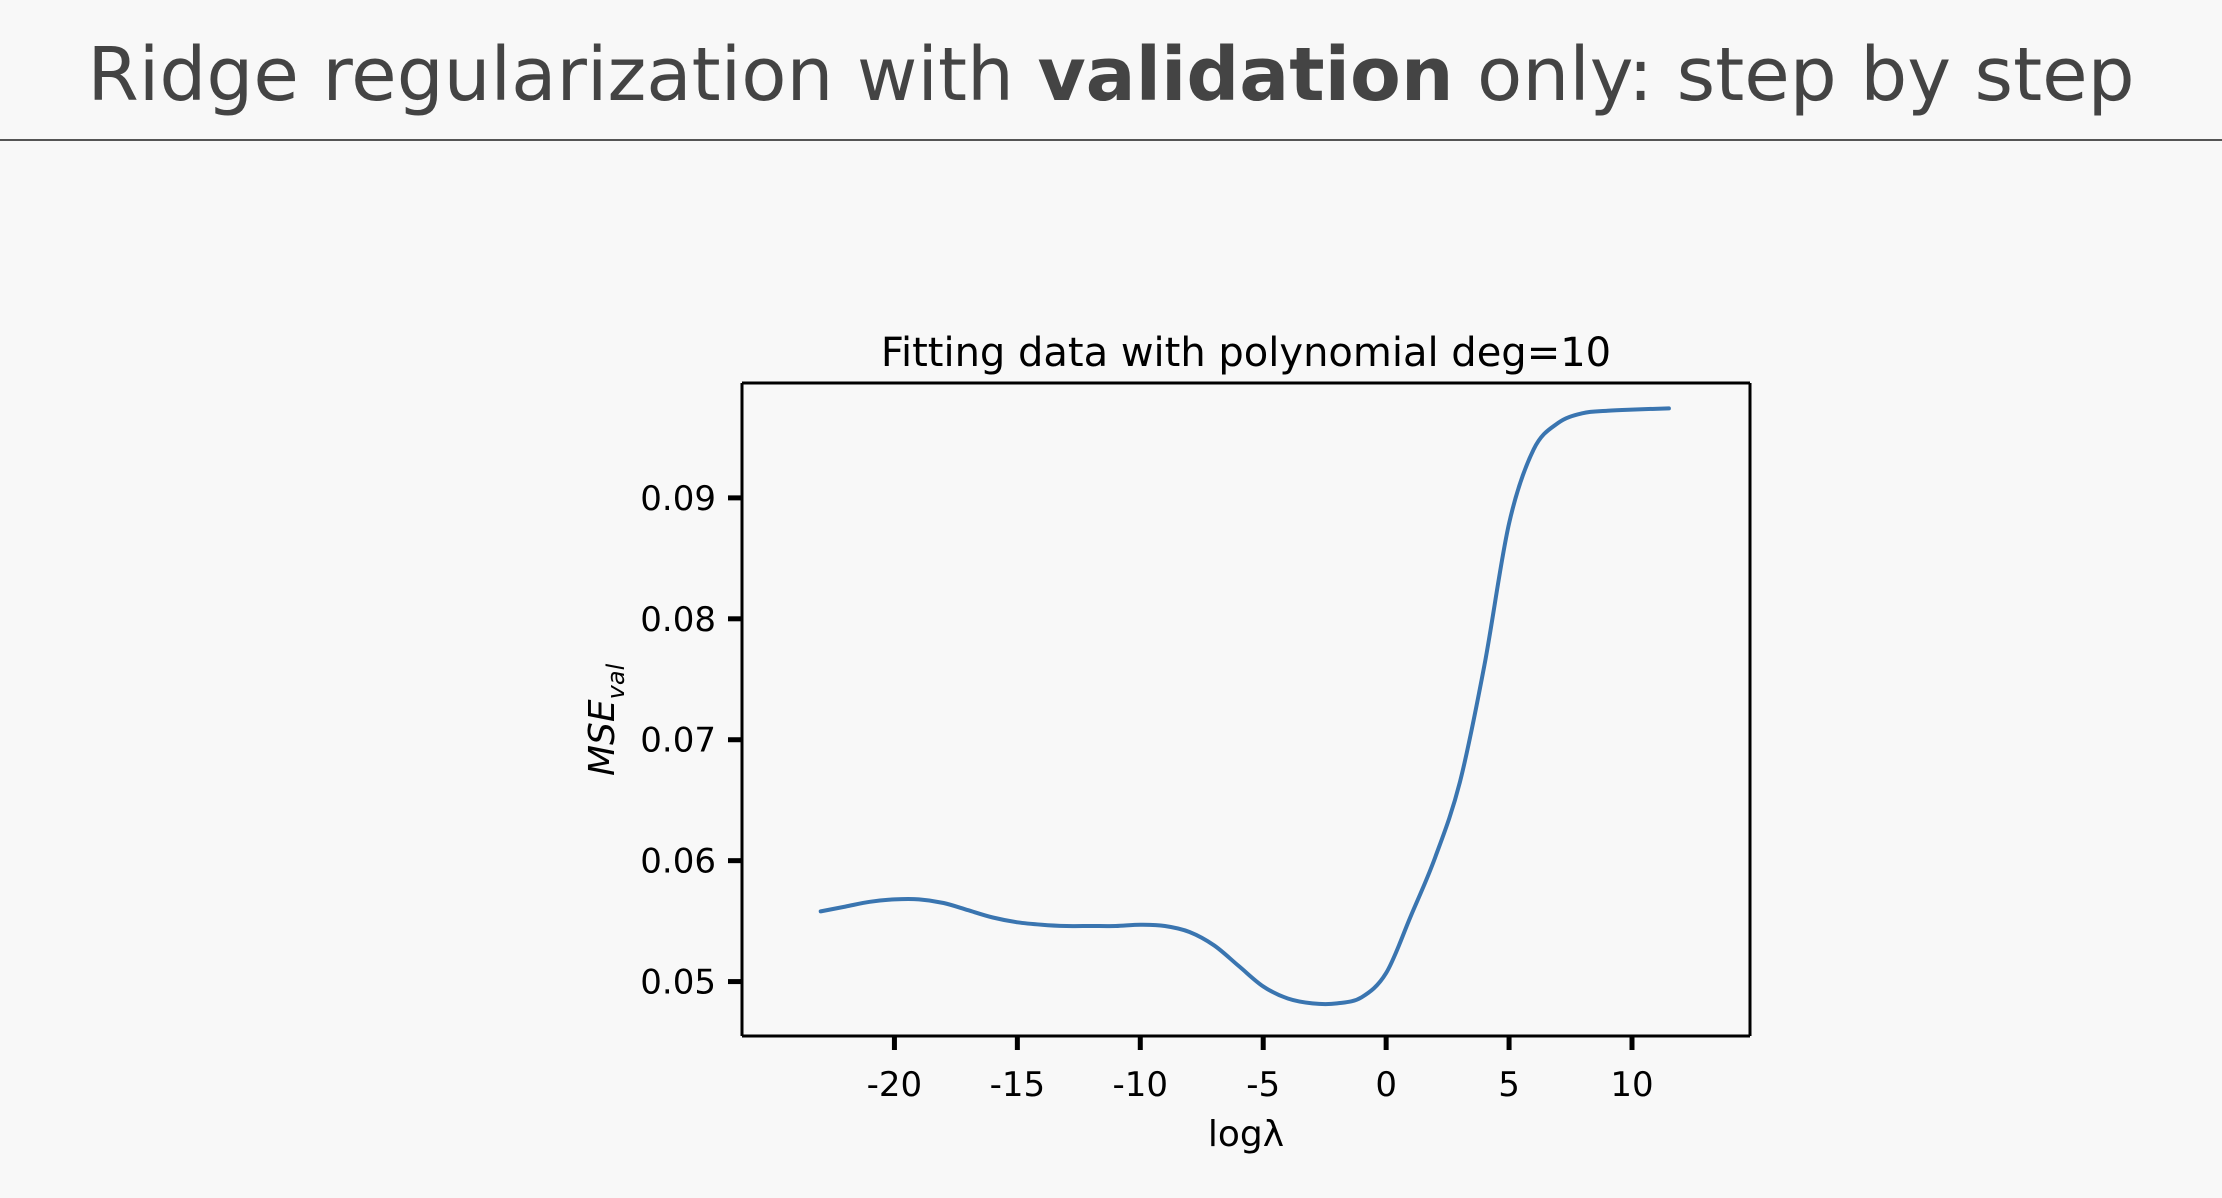 This screenshot has width=2222, height=1198. What do you see at coordinates (1141, 1085) in the screenshot?
I see `x-tick-label: -10` at bounding box center [1141, 1085].